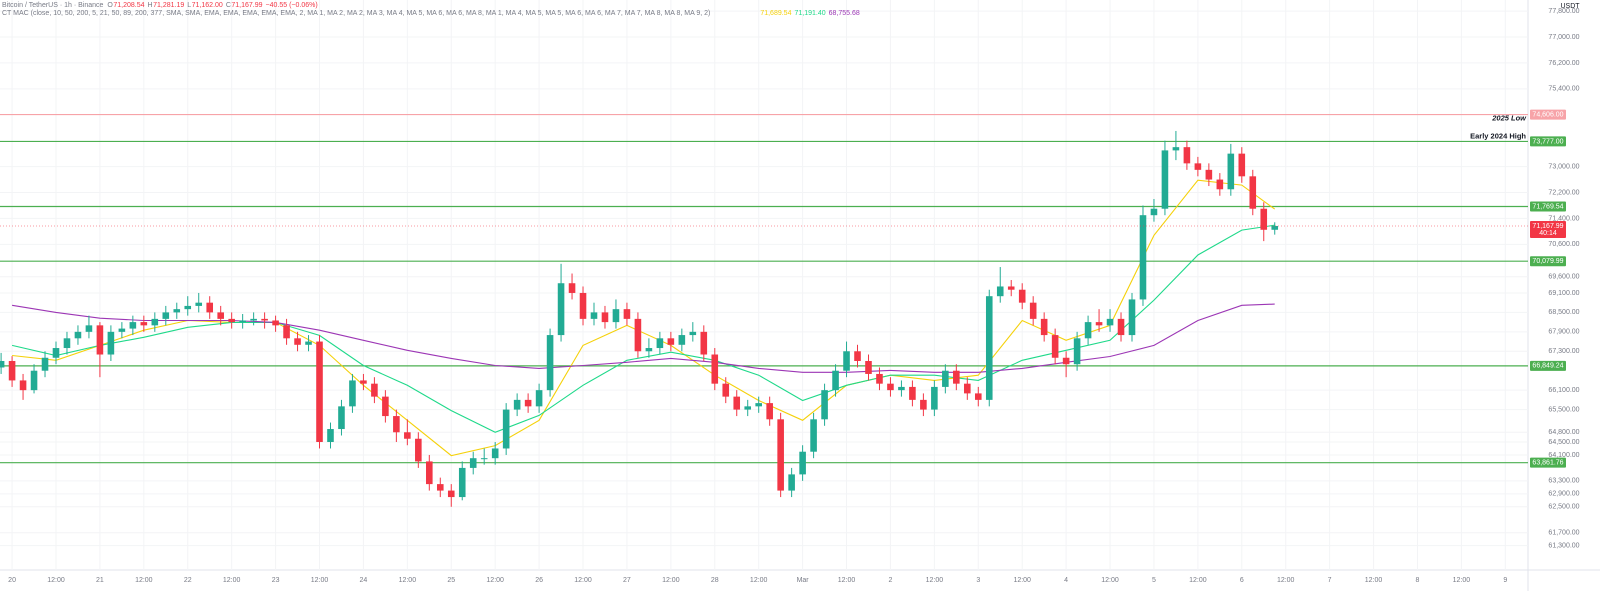 Image resolution: width=1600 pixels, height=591 pixels. I want to click on x-tick-label: 5, so click(1154, 580).